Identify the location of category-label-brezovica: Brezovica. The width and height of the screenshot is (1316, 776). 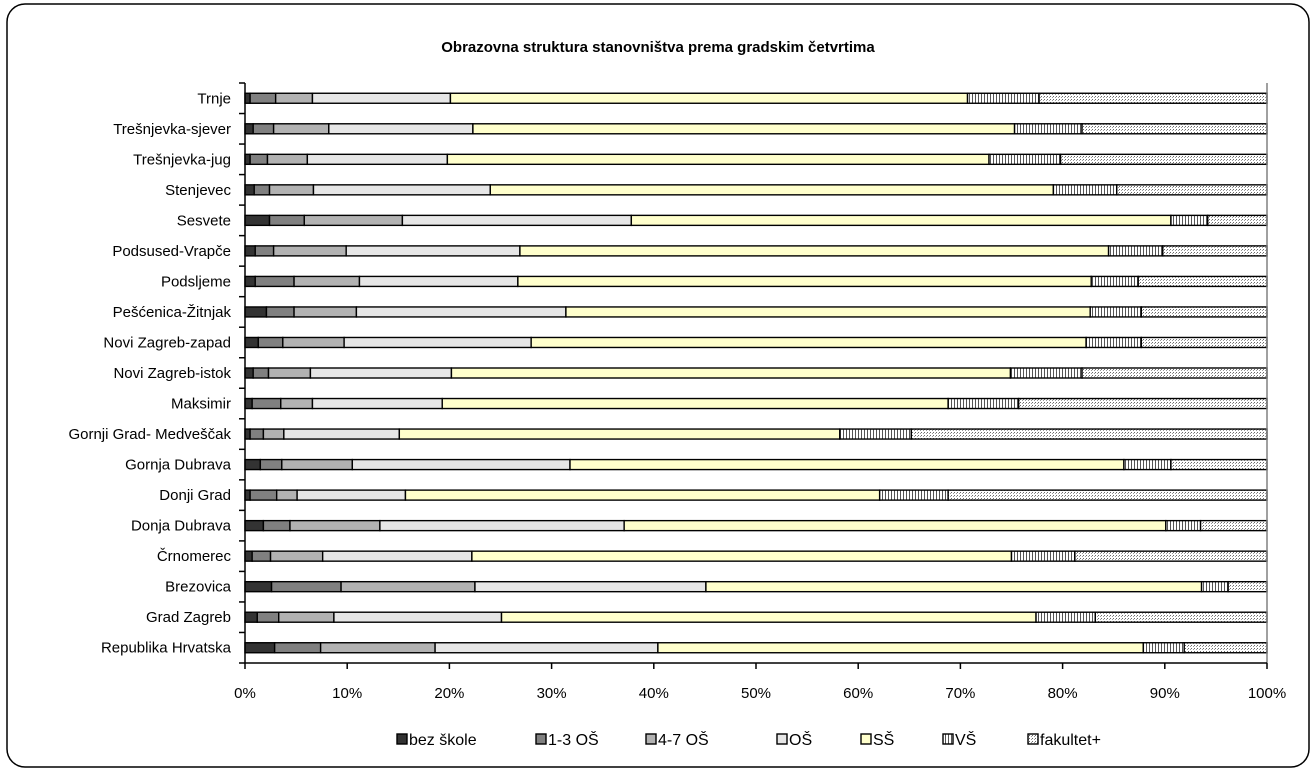
(198, 587).